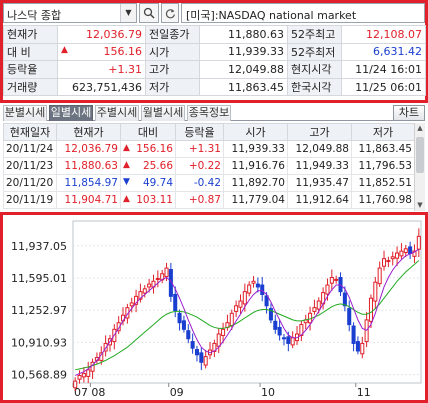 This screenshot has height=403, width=428. I want to click on summary-value: 12,049.88, so click(243, 69).